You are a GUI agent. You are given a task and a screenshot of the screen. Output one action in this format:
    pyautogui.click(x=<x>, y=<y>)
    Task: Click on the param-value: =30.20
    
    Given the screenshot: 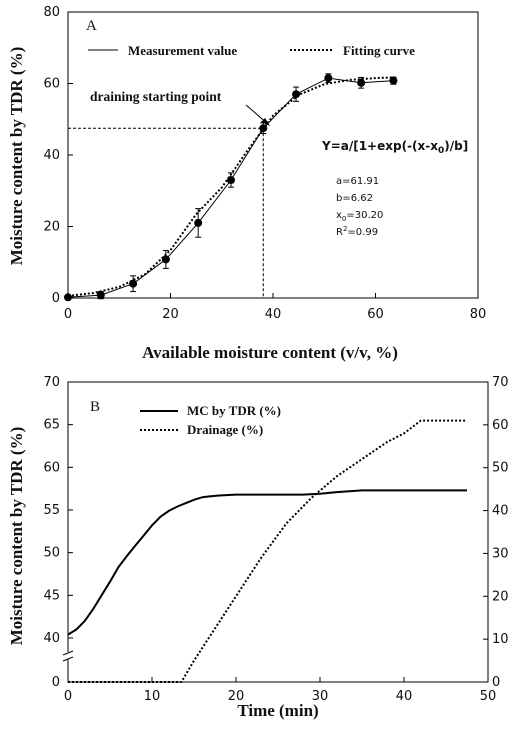 What is the action you would take?
    pyautogui.click(x=364, y=215)
    